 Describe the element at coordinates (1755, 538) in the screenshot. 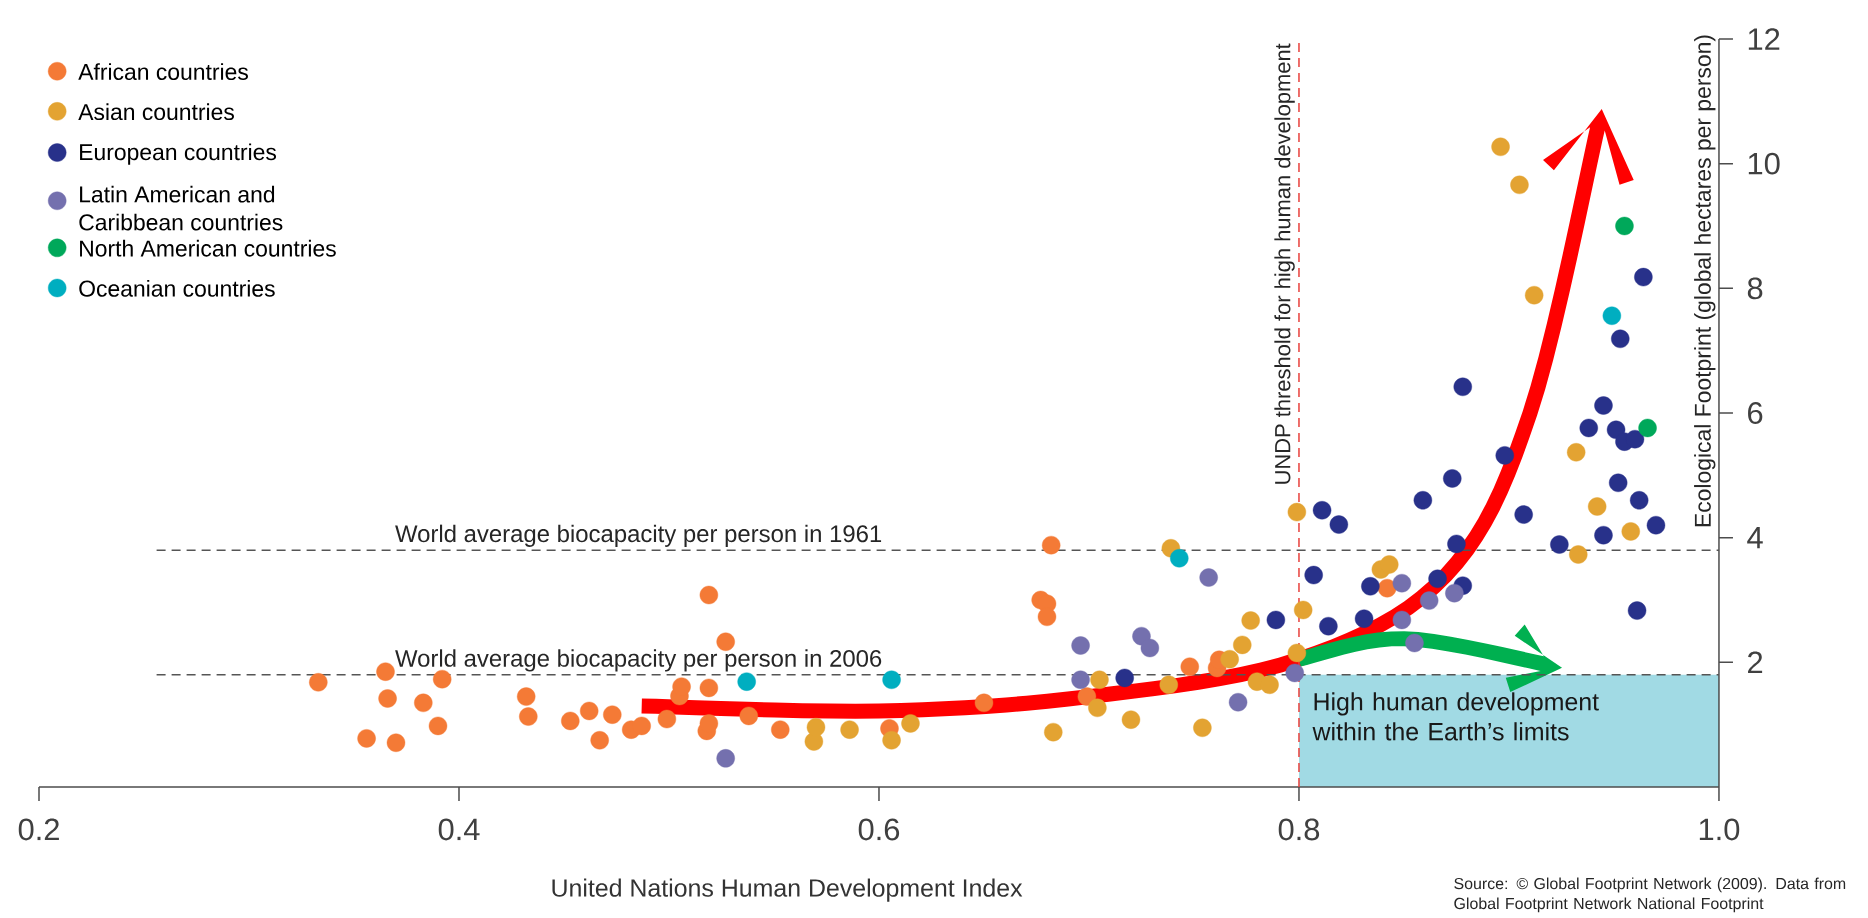

I see `y-tick-label: 4` at that location.